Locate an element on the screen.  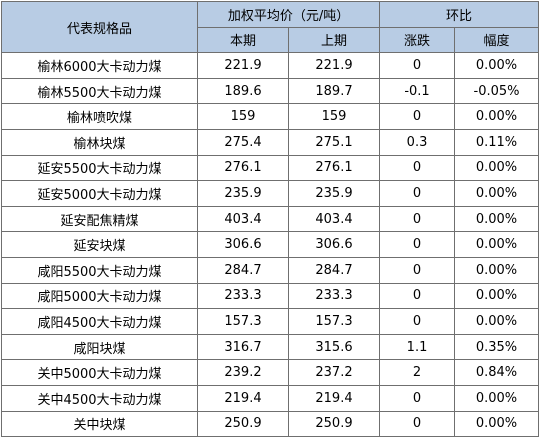
product-name-cell: 延安配焦精煤 is located at coordinates (99, 219).